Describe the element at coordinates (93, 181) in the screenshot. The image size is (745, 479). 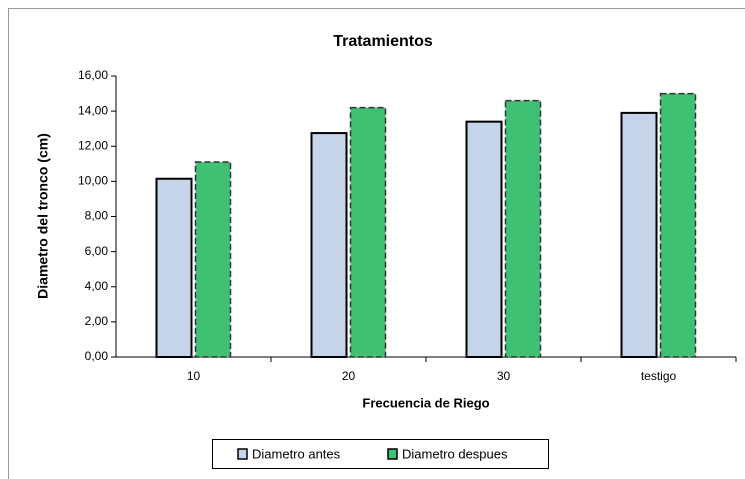
I see `y-tick-label: 10,00` at that location.